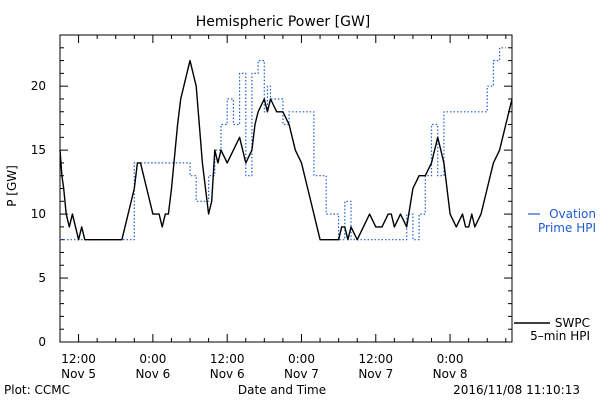 Image resolution: width=600 pixels, height=405 pixels. Describe the element at coordinates (560, 336) in the screenshot. I see `legend-label-swpc-line2: 5–min HPI` at that location.